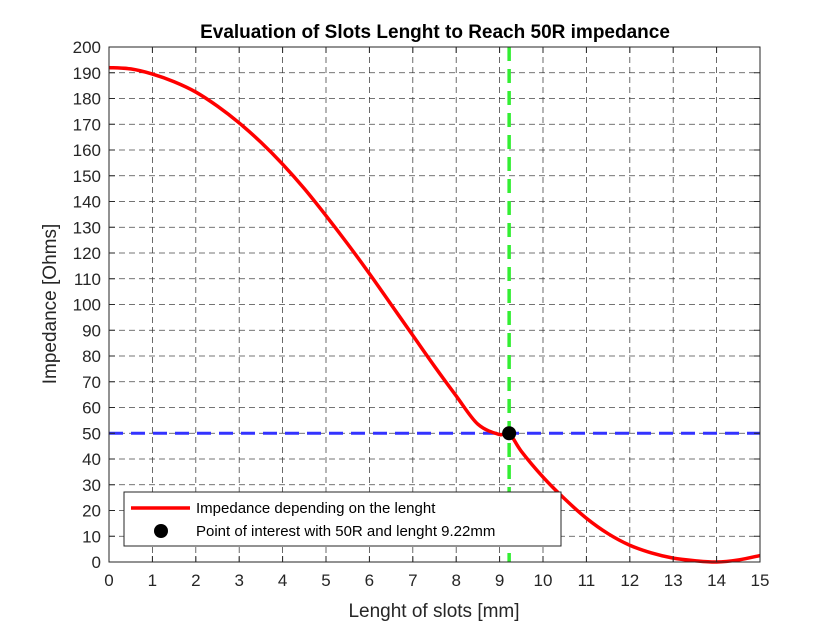 The width and height of the screenshot is (840, 630). What do you see at coordinates (369, 580) in the screenshot?
I see `x-tick-label: 6` at bounding box center [369, 580].